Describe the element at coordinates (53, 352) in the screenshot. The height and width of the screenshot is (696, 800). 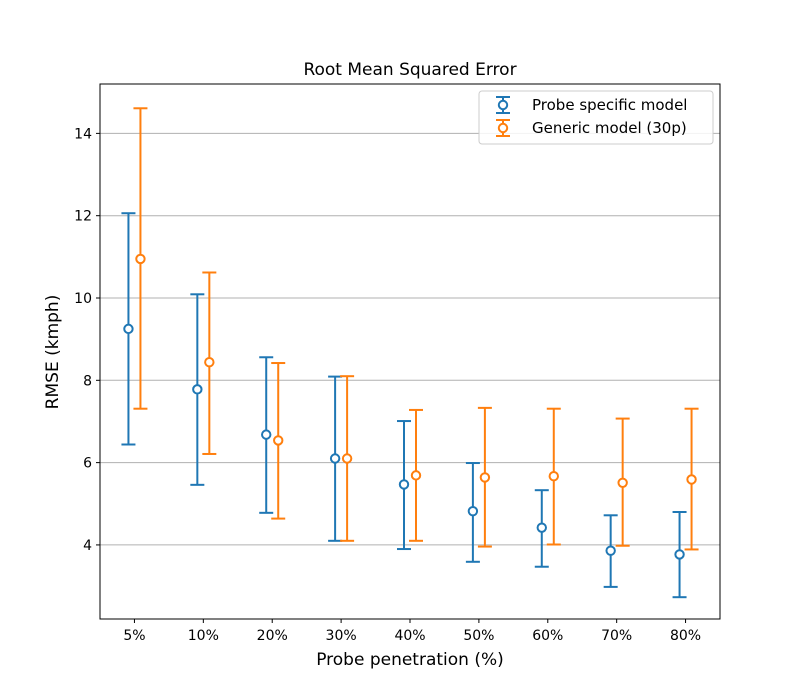
I see `y-axis-label: RMSE (kmph)` at that location.